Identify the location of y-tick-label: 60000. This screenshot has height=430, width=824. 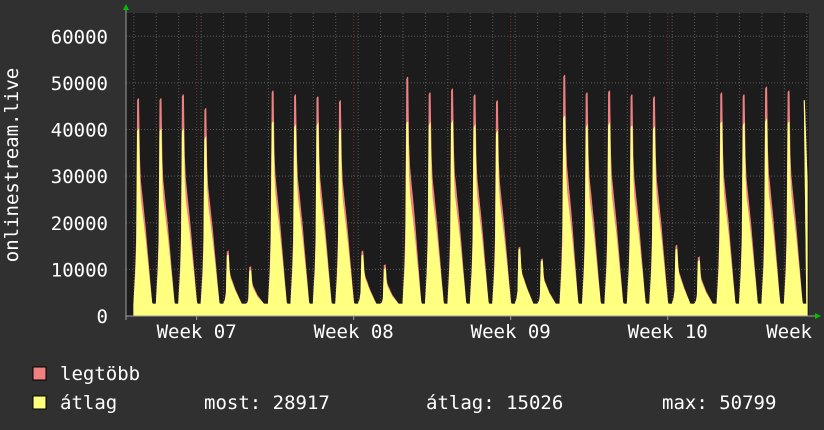
(79, 37).